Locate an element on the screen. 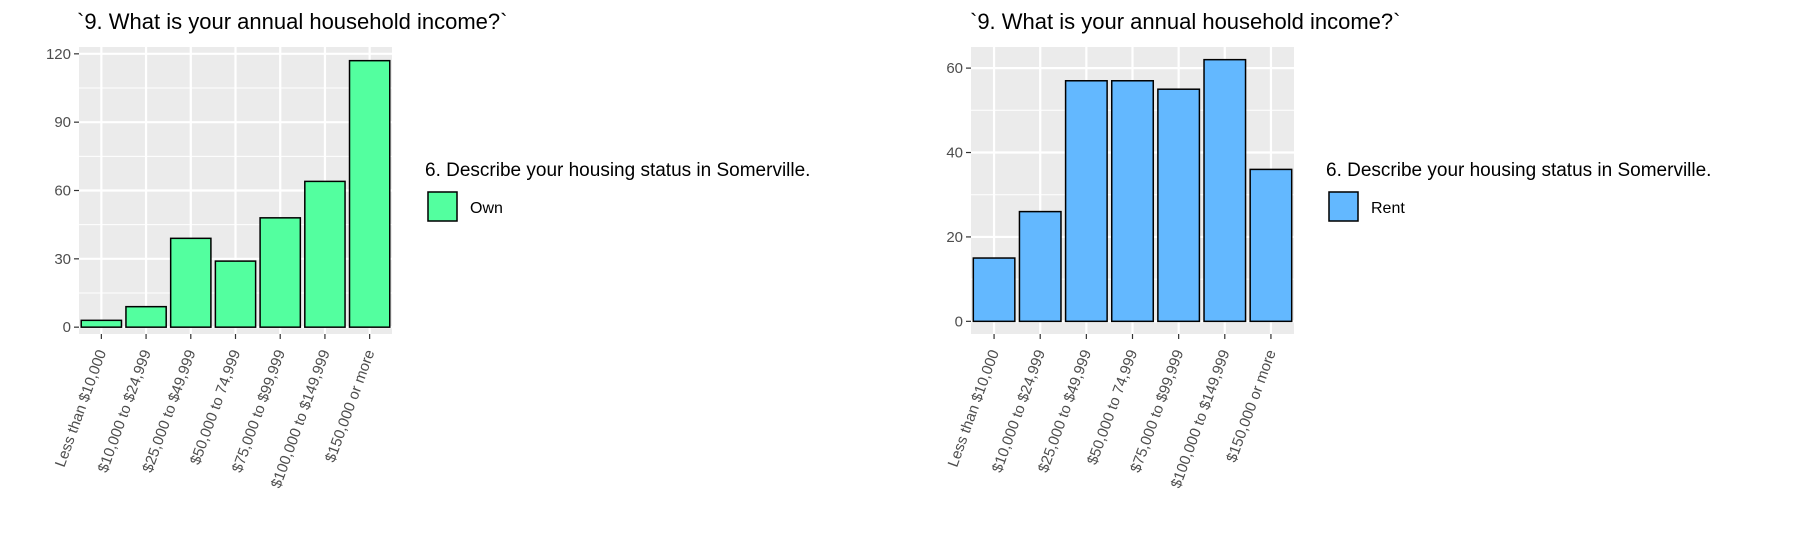  y-tick-label: 40 is located at coordinates (954, 153).